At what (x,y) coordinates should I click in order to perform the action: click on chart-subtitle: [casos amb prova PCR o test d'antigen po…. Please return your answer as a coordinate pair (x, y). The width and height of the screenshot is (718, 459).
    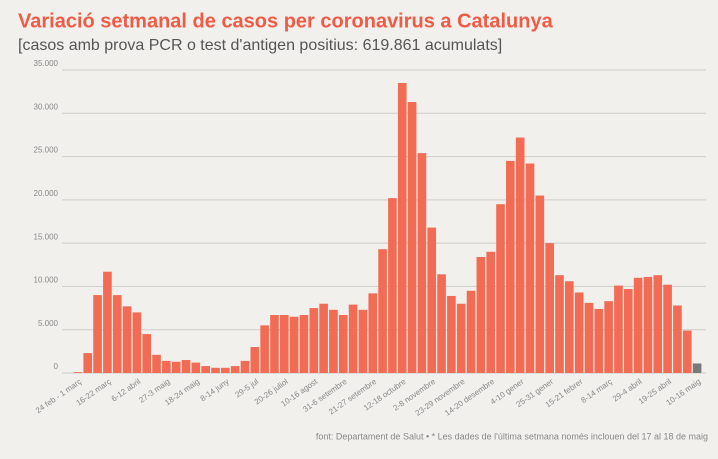
    Looking at the image, I should click on (260, 45).